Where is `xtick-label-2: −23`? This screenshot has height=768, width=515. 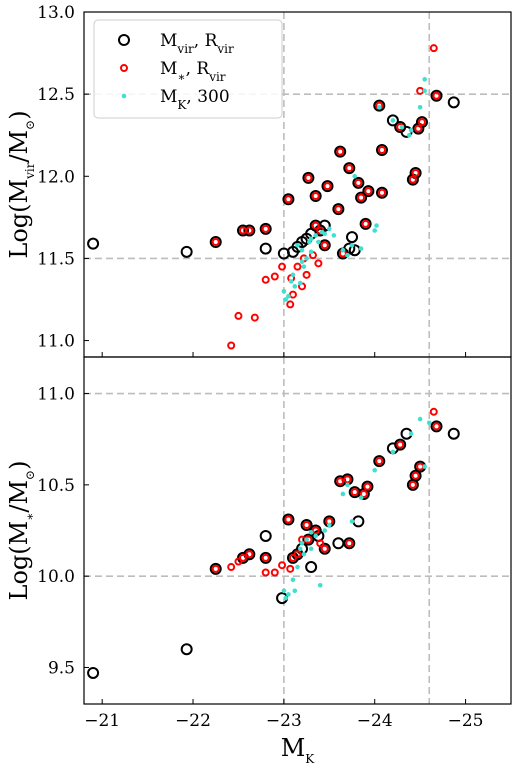
xtick-label-2: −23 is located at coordinates (284, 721).